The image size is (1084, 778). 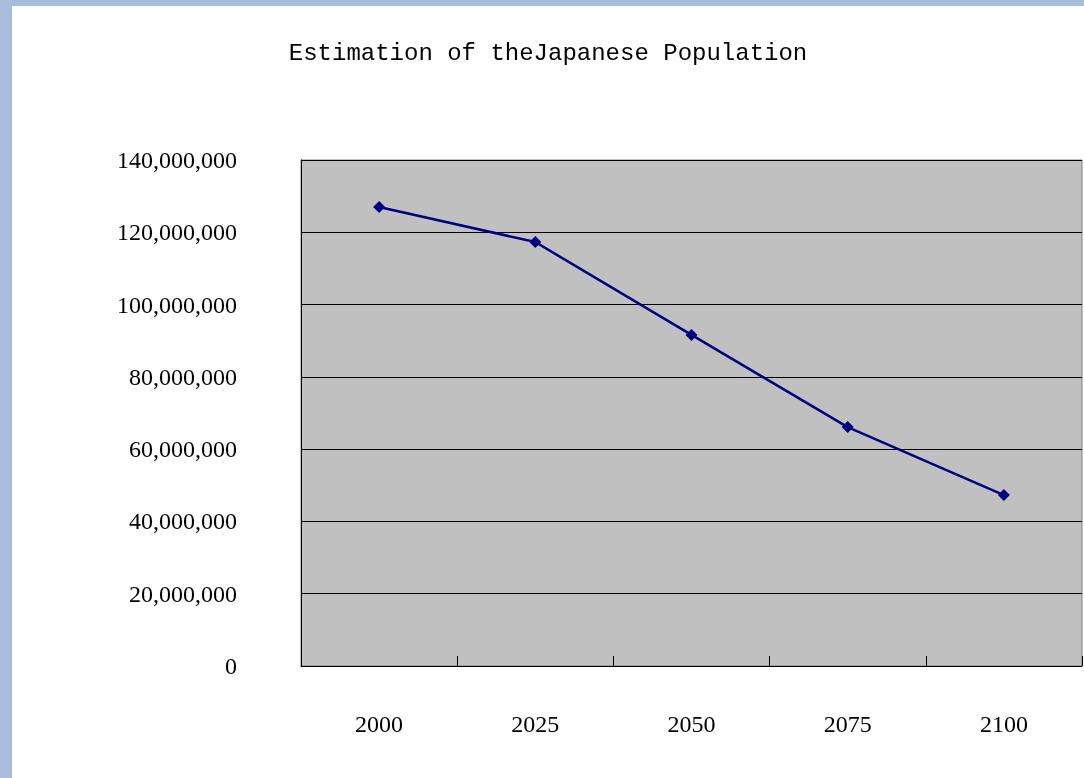 I want to click on y-tick-label: 140,000,000, so click(x=177, y=160).